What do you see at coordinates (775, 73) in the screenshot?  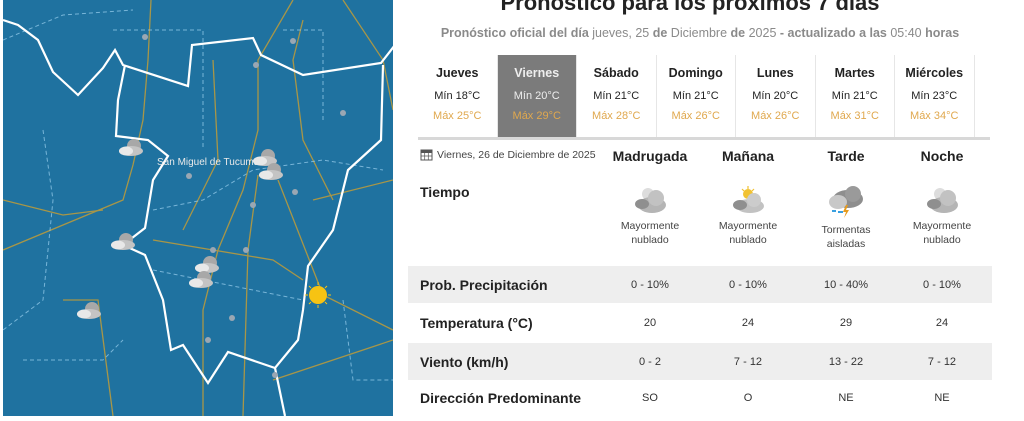 I see `day-name: Lunes` at bounding box center [775, 73].